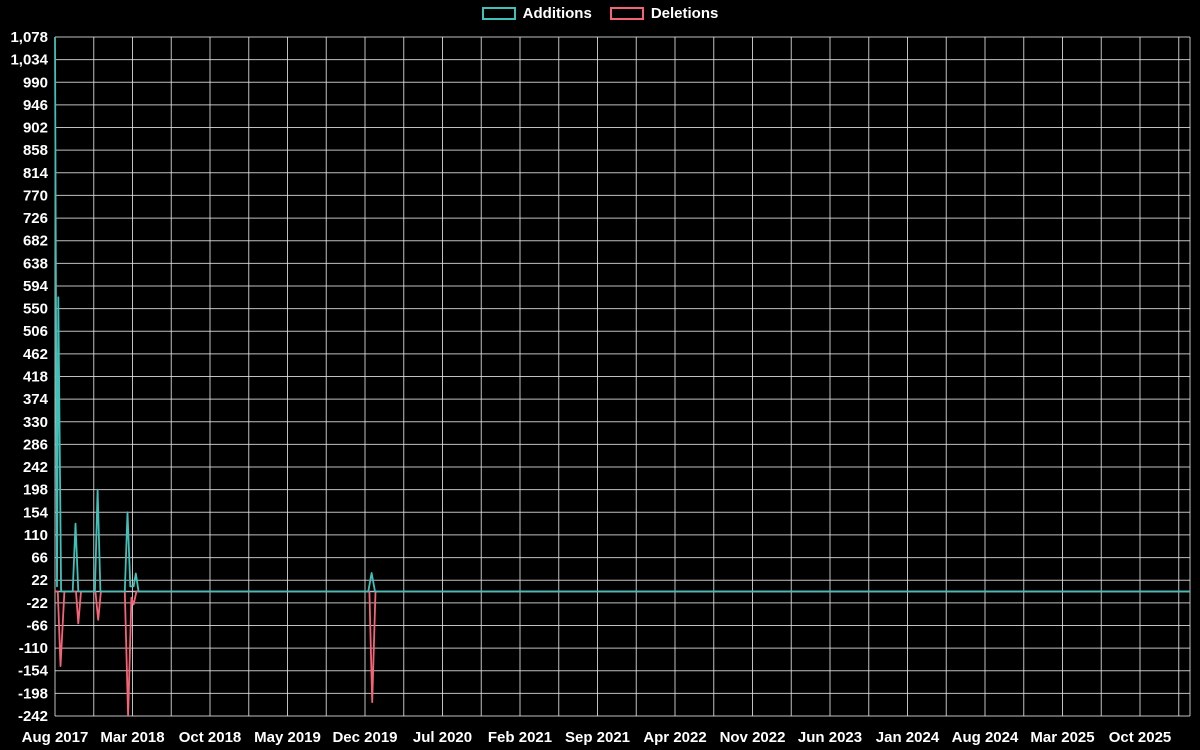 This screenshot has height=750, width=1200. What do you see at coordinates (33, 648) in the screenshot?
I see `svg-text: -110` at bounding box center [33, 648].